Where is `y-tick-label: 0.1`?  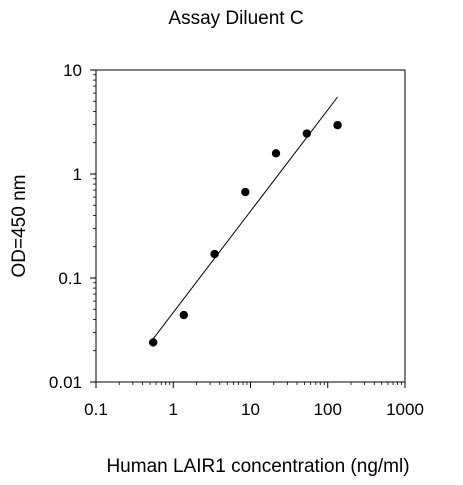 y-tick-label: 0.1 is located at coordinates (70, 278).